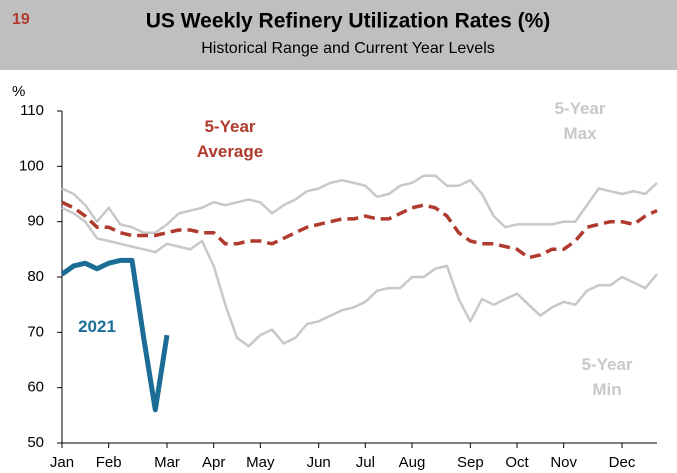  Describe the element at coordinates (517, 462) in the screenshot. I see `x-tick-label: Oct` at that location.